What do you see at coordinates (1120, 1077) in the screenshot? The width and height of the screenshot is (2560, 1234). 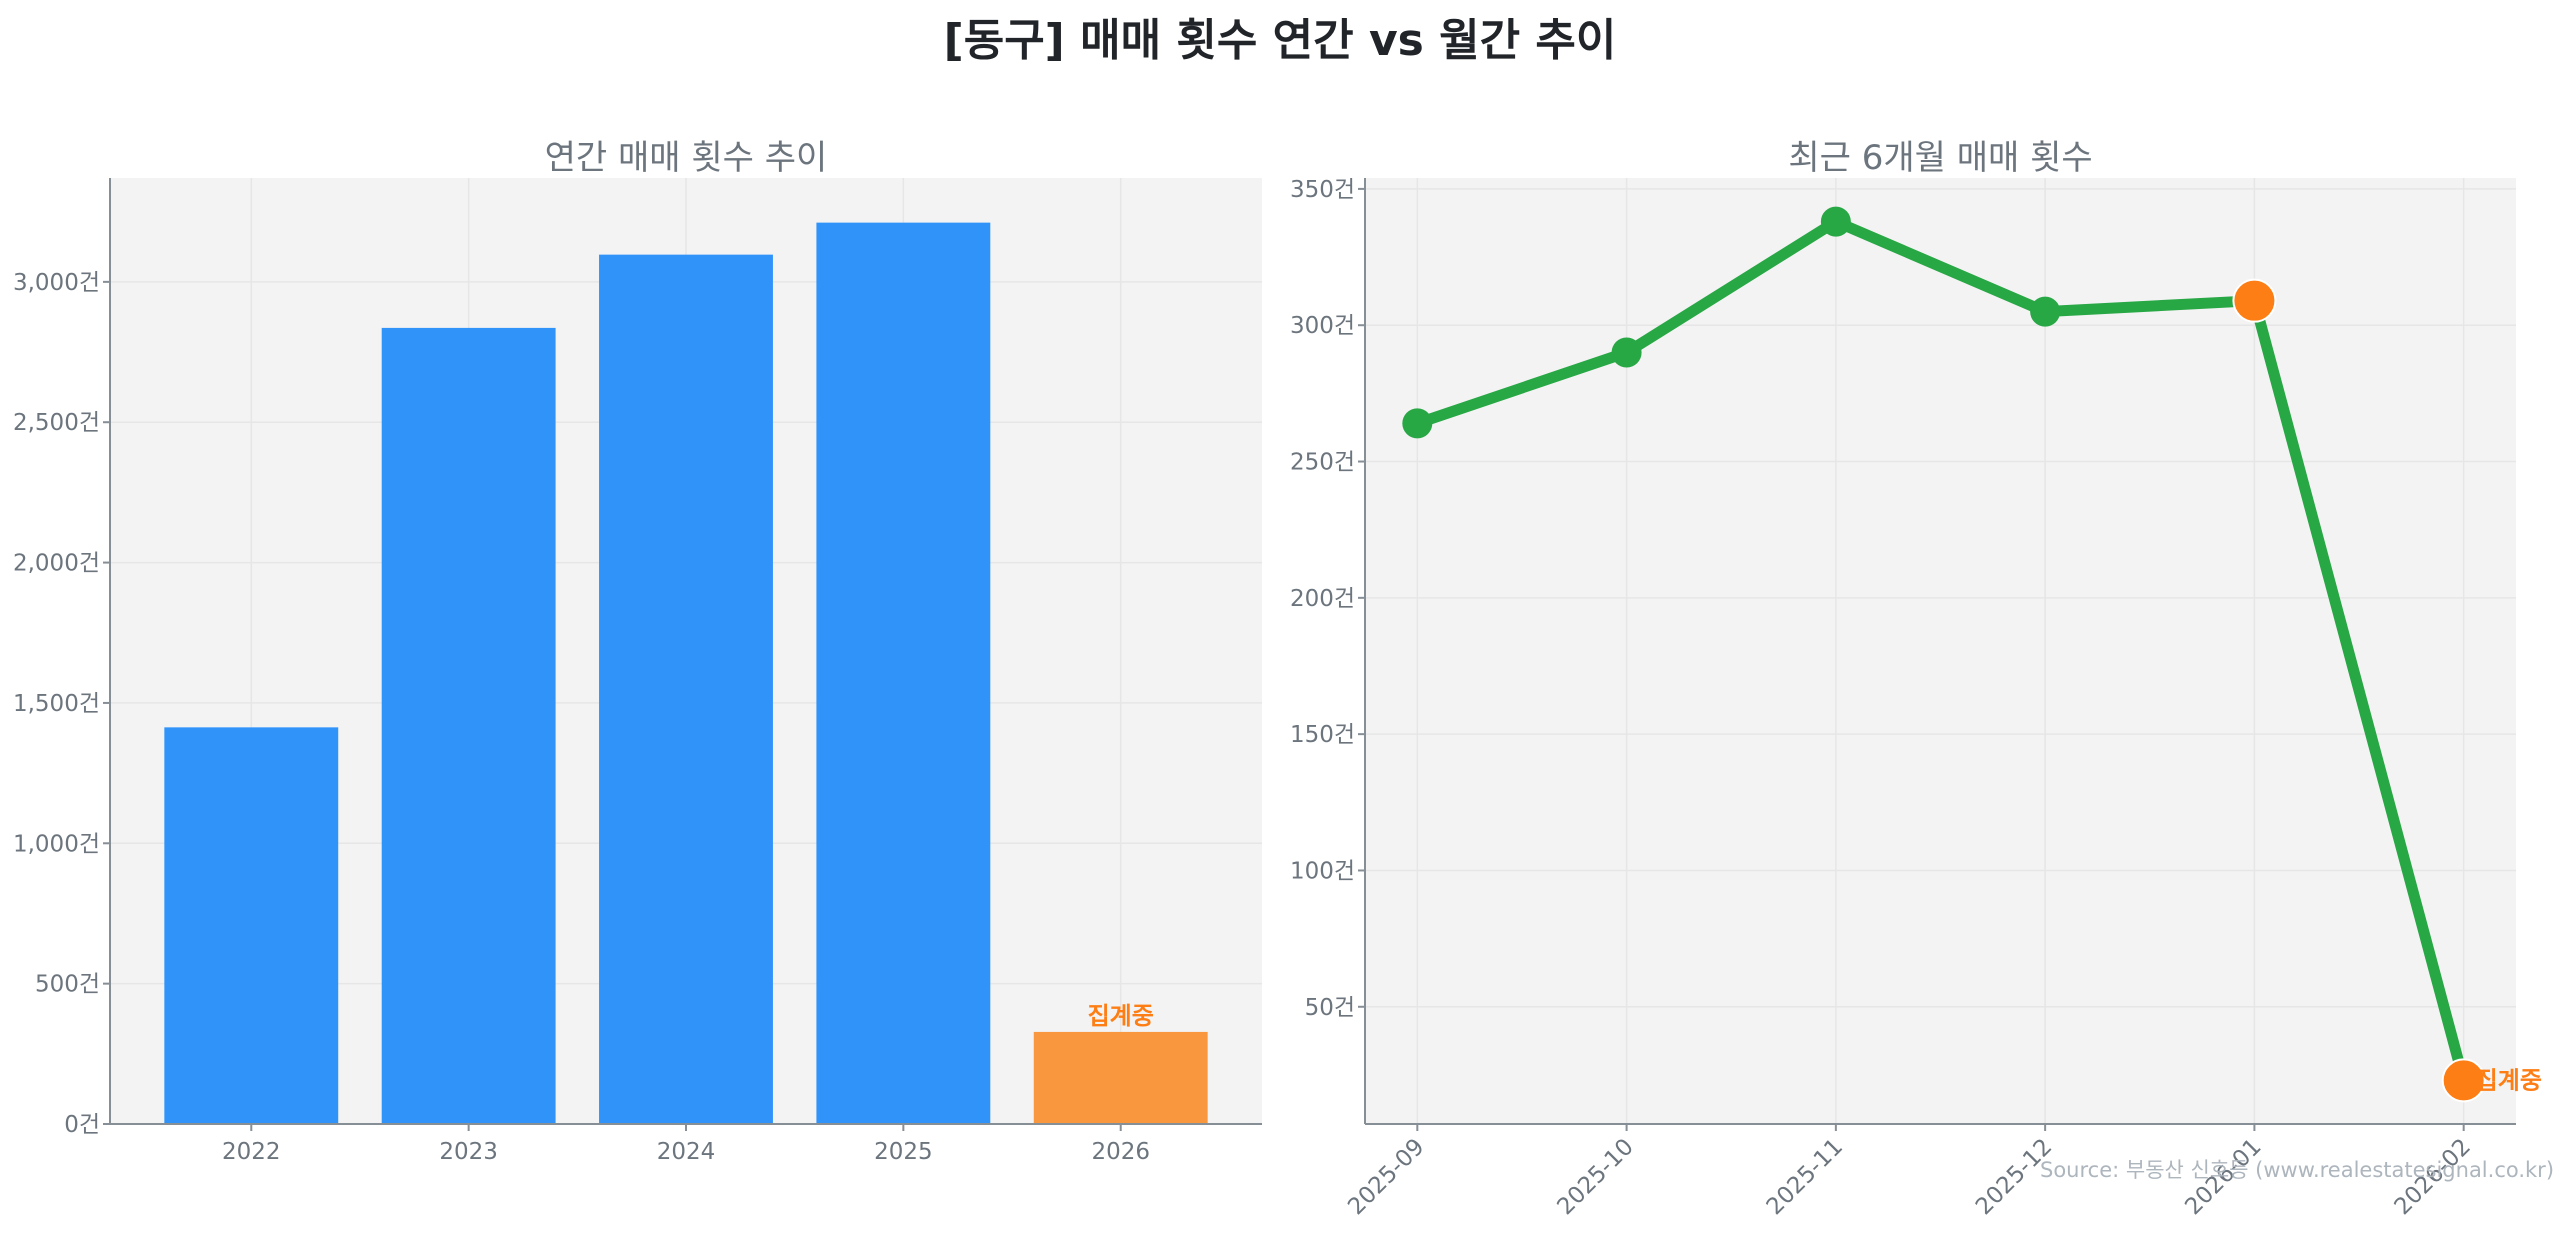 I see `bar-2026` at bounding box center [1120, 1077].